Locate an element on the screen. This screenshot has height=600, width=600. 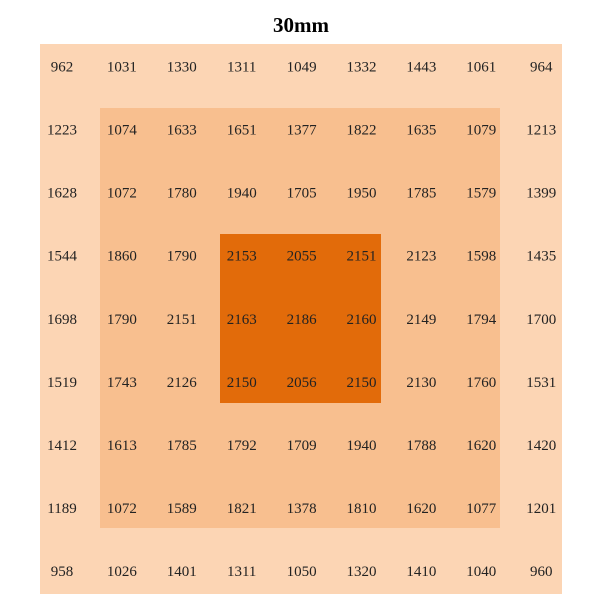
cell-value: 2056 is located at coordinates (302, 383).